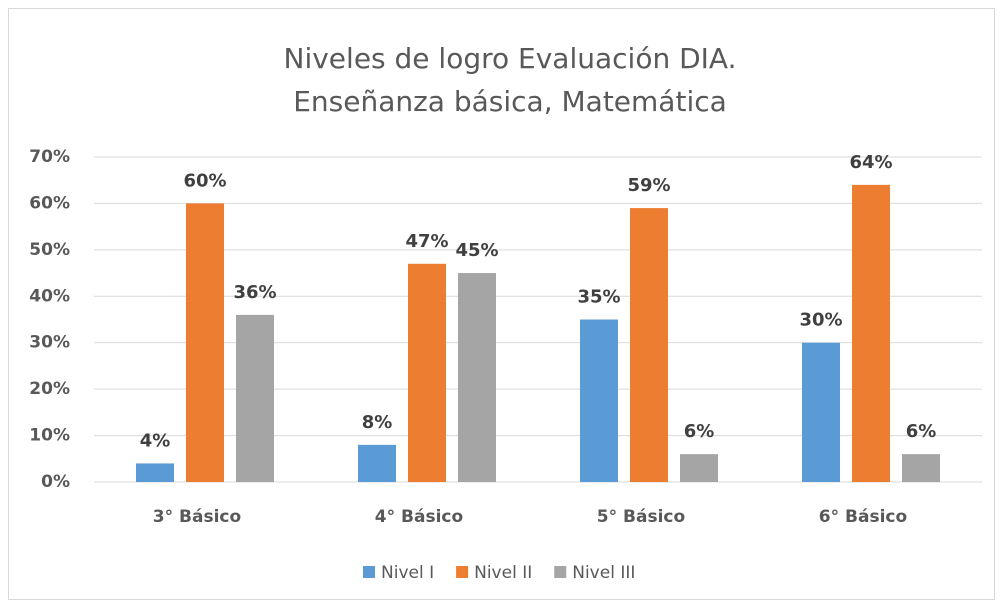 The width and height of the screenshot is (1003, 606). What do you see at coordinates (49, 296) in the screenshot?
I see `y-tick-label: 40%` at bounding box center [49, 296].